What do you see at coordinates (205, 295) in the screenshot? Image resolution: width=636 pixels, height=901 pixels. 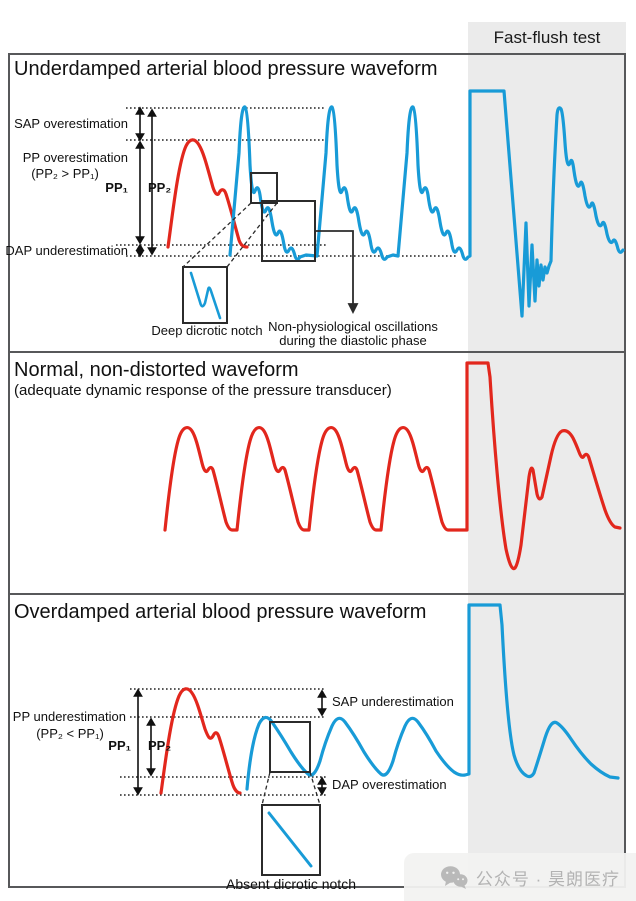 I see `deep-dicrotic-notch-magnified` at bounding box center [205, 295].